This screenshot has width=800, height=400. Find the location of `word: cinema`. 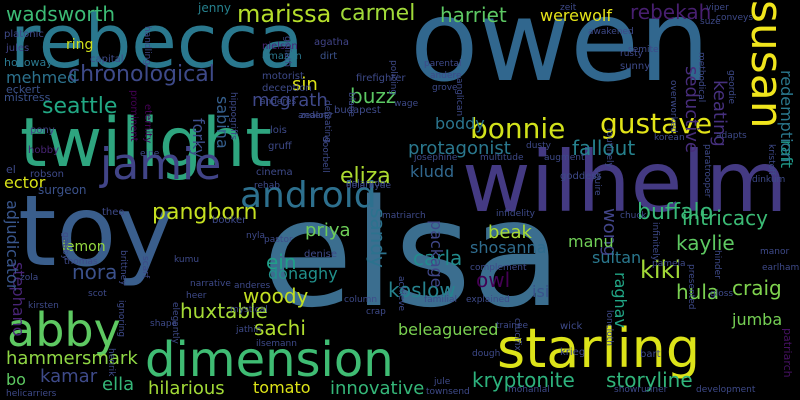

word: cinema is located at coordinates (274, 172).